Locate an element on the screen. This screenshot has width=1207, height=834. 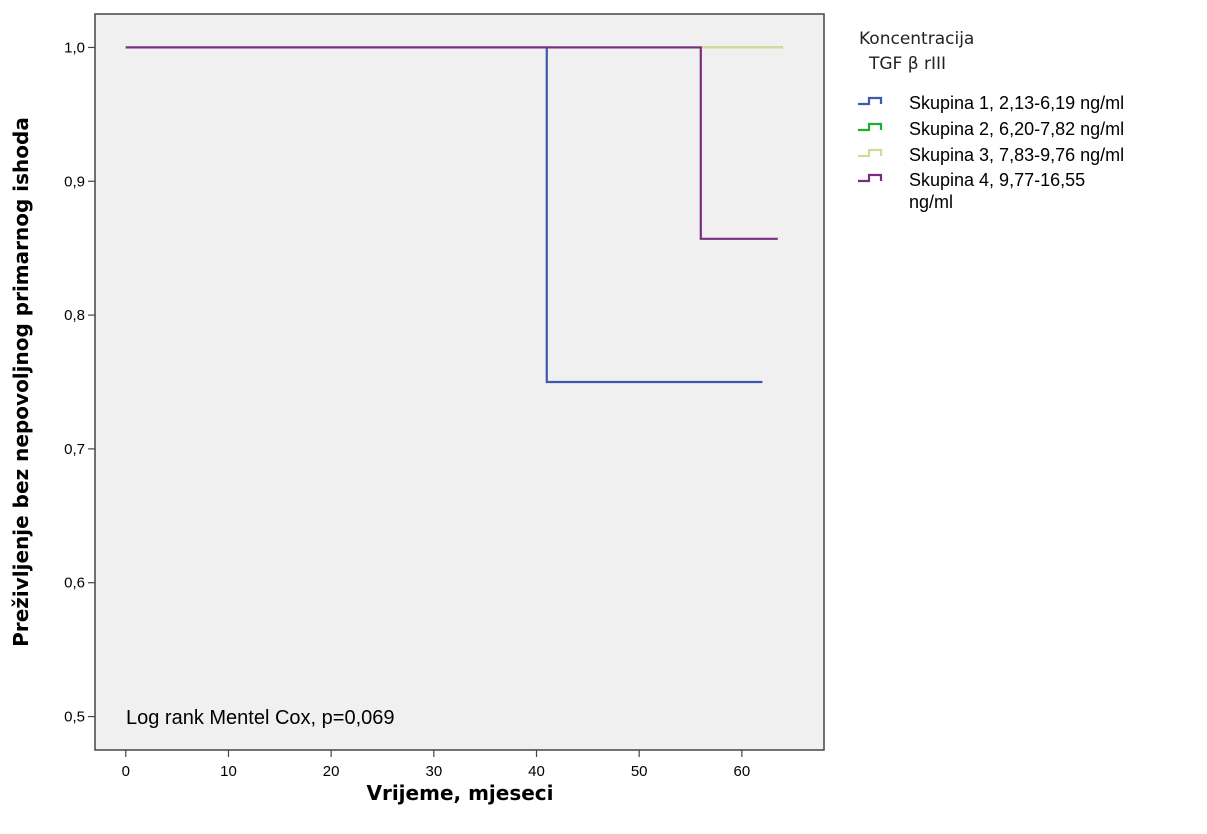
legend-label-skupina-3: Skupina 3, 7,83-9,76 ng/ml is located at coordinates (1016, 155).